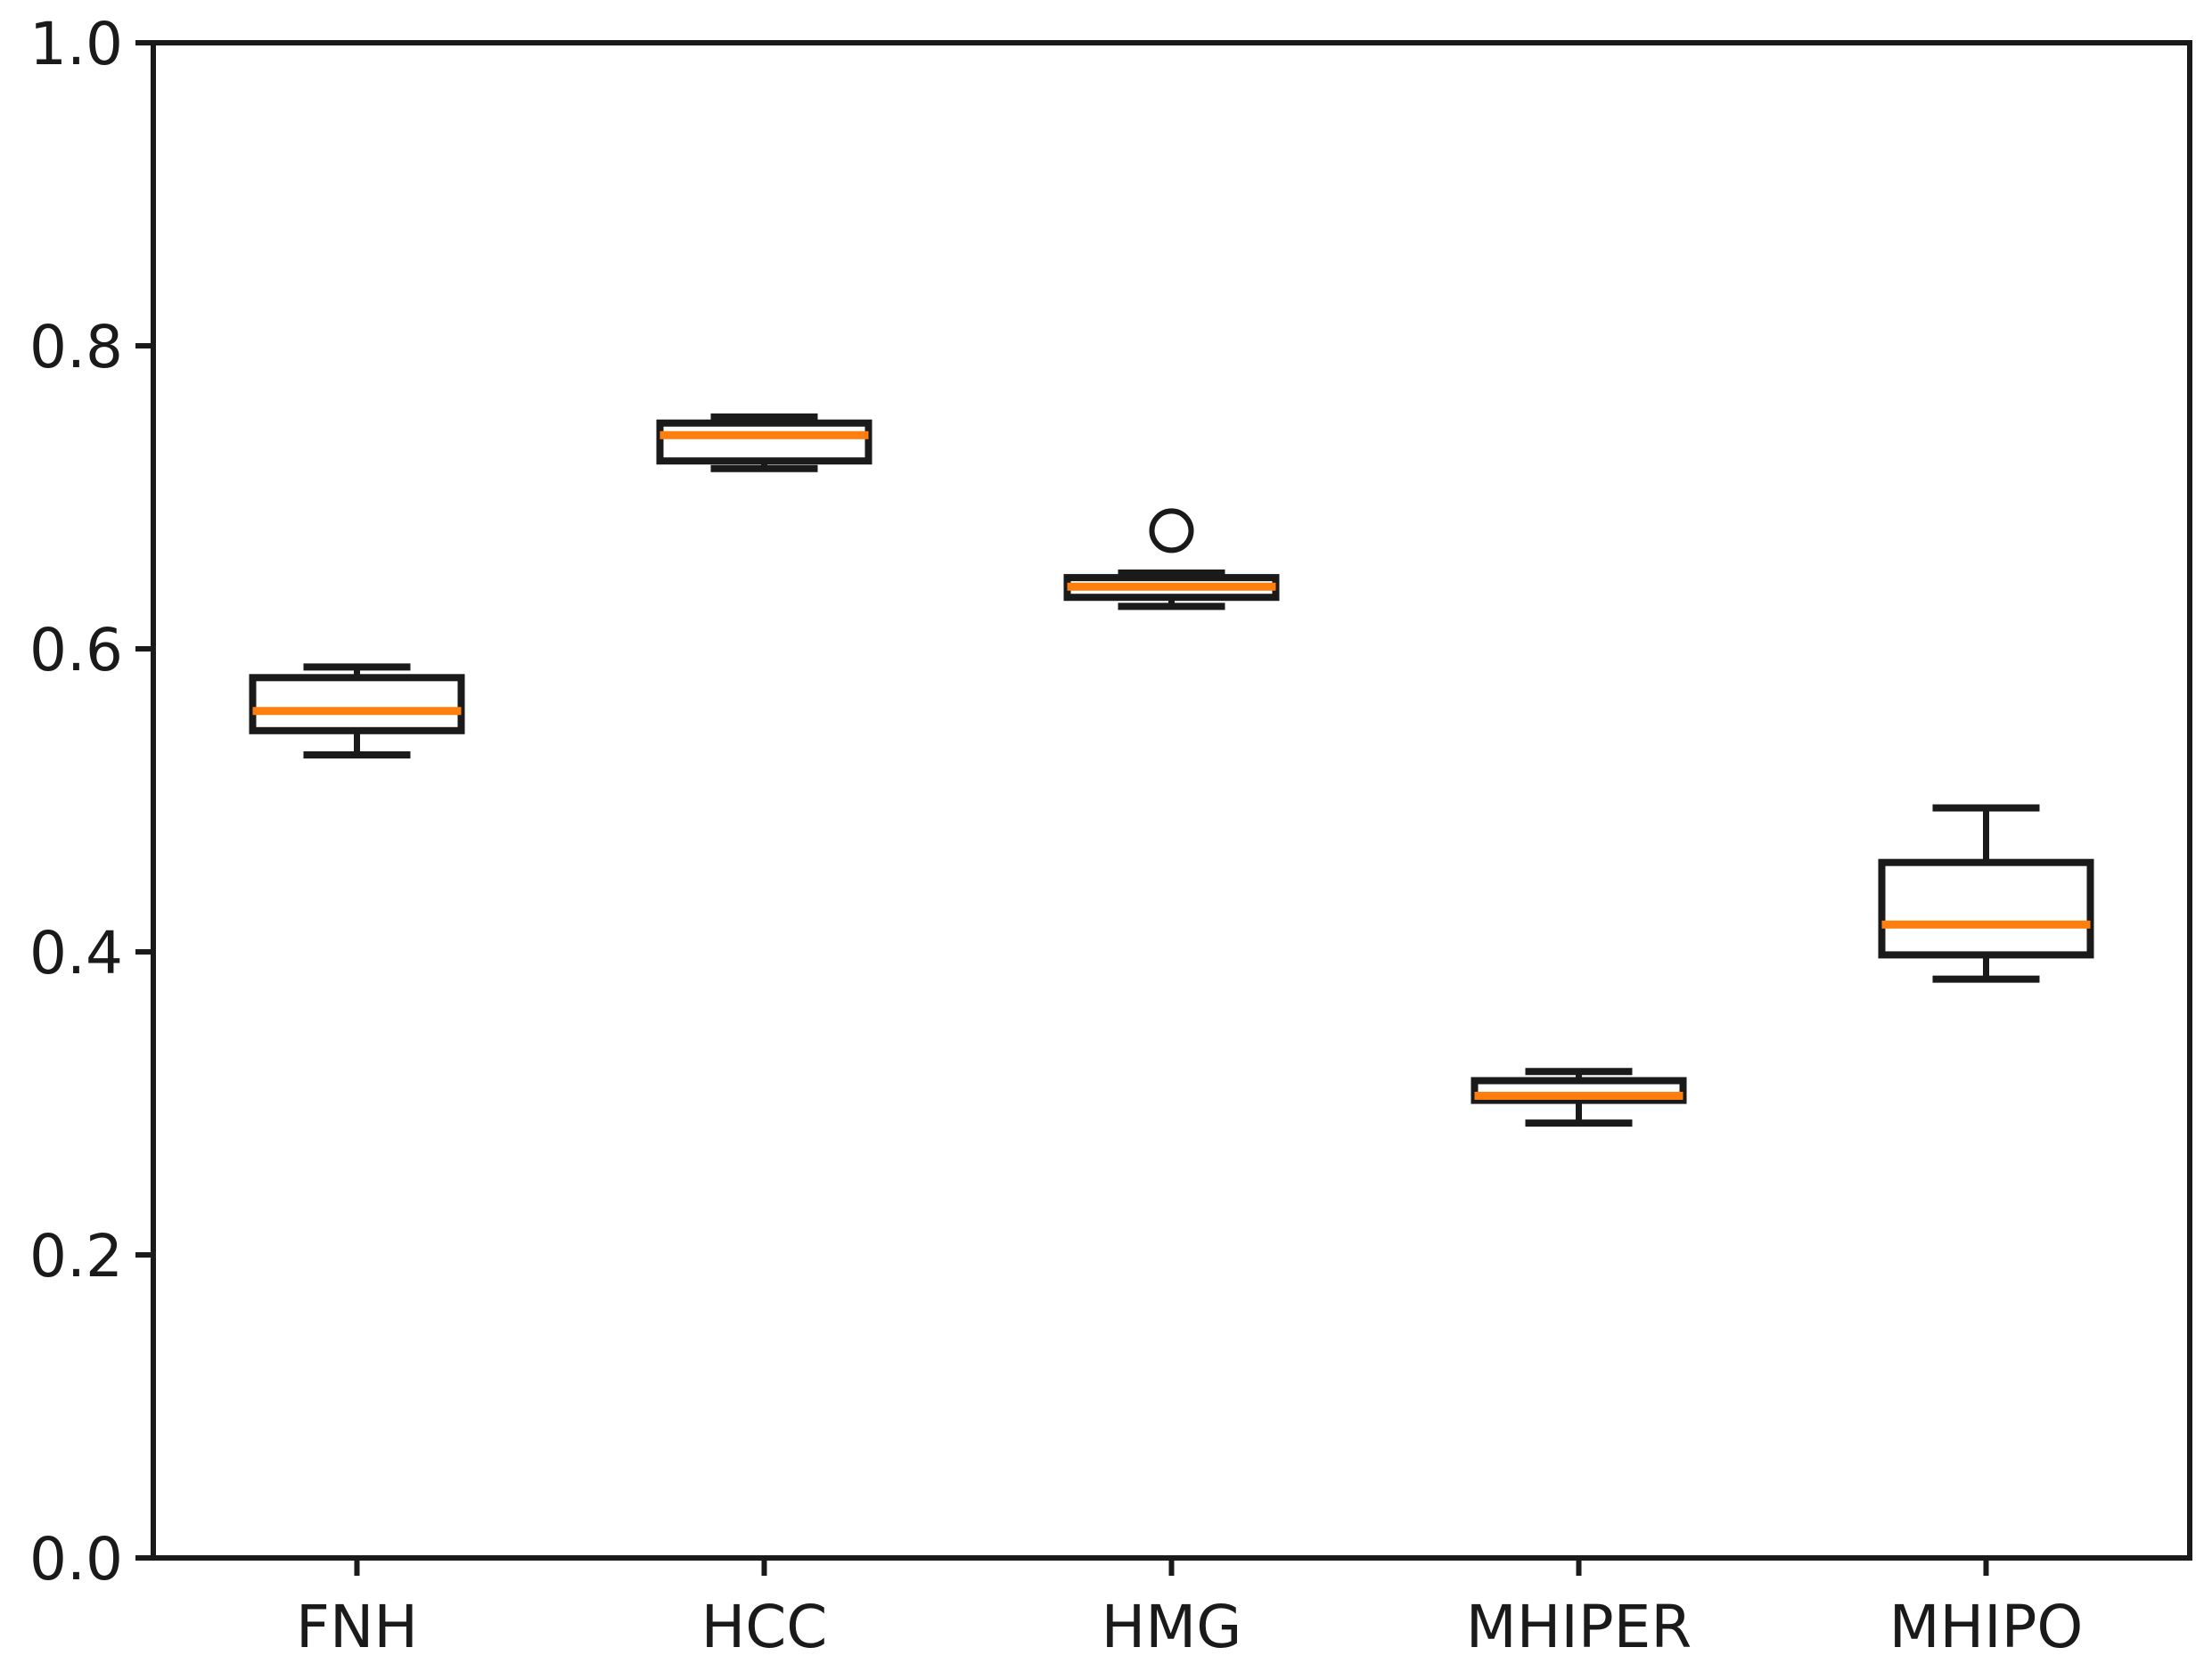 This screenshot has height=1672, width=2212. Describe the element at coordinates (76, 650) in the screenshot. I see `y-tick-label: 0.6` at that location.